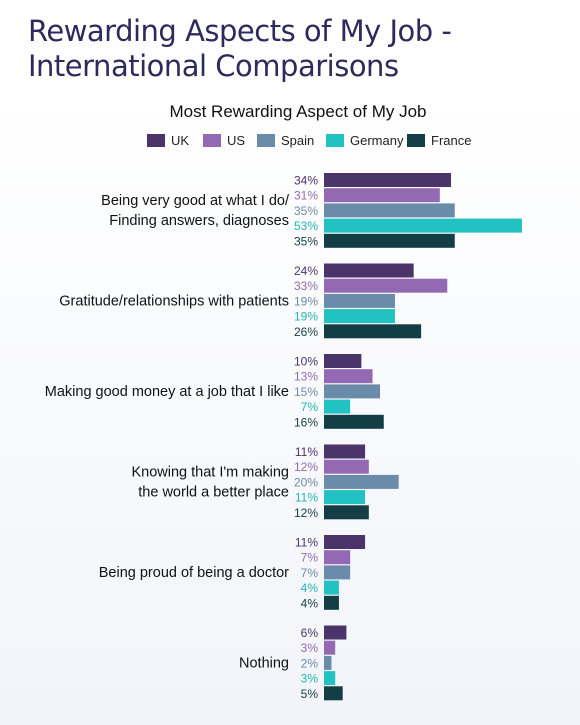 The height and width of the screenshot is (725, 580). I want to click on value-label-germany-1: 19%, so click(306, 317).